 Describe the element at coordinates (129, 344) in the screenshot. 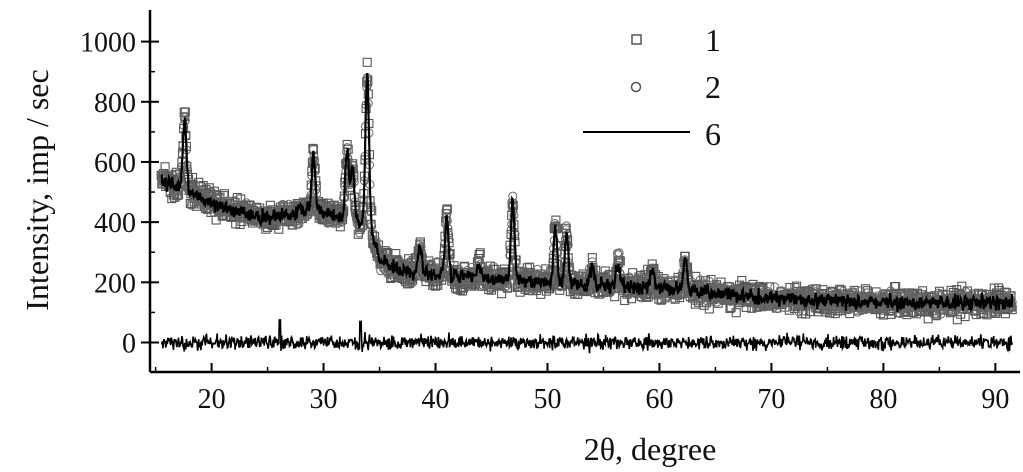

I see `y-tick-label: 0` at that location.